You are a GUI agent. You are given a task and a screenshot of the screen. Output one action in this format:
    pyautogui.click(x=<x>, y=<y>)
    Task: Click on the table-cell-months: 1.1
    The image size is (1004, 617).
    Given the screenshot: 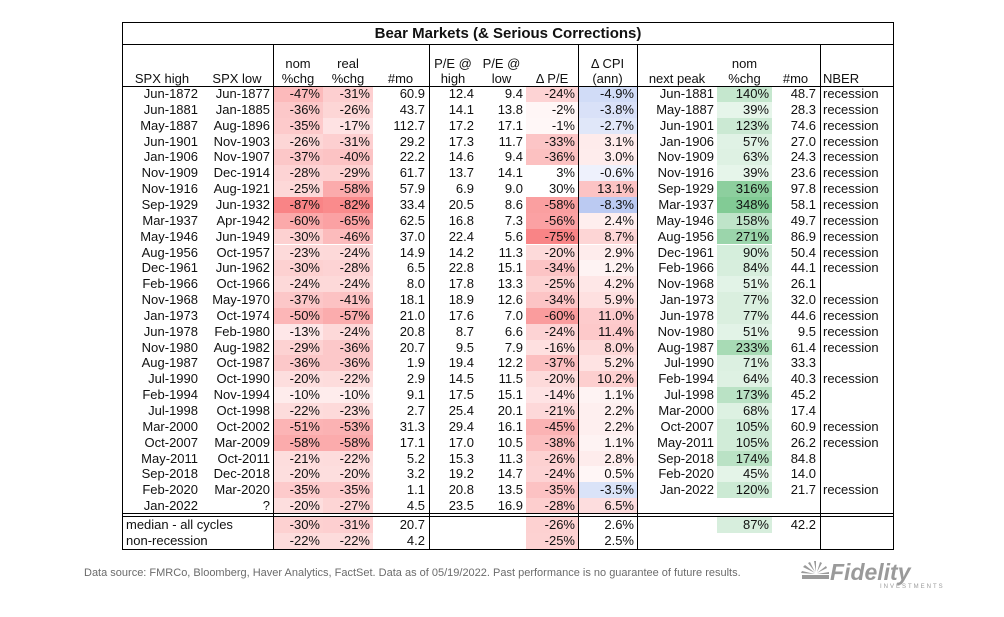 What is the action you would take?
    pyautogui.click(x=415, y=490)
    